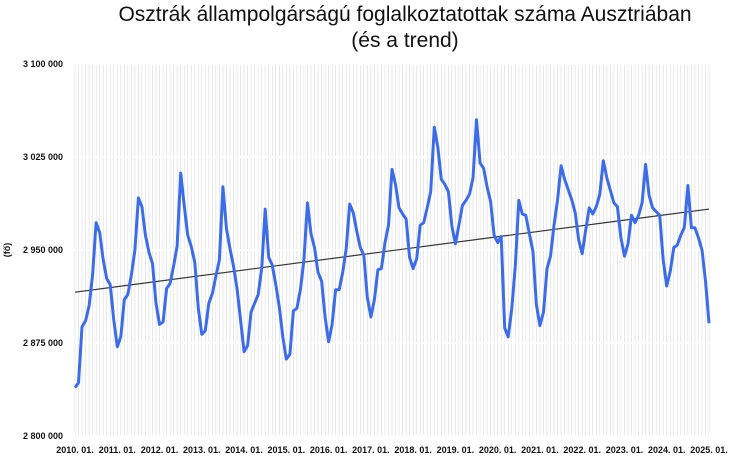 The height and width of the screenshot is (457, 730). I want to click on y-tick-label: 2 800 000, so click(43, 436).